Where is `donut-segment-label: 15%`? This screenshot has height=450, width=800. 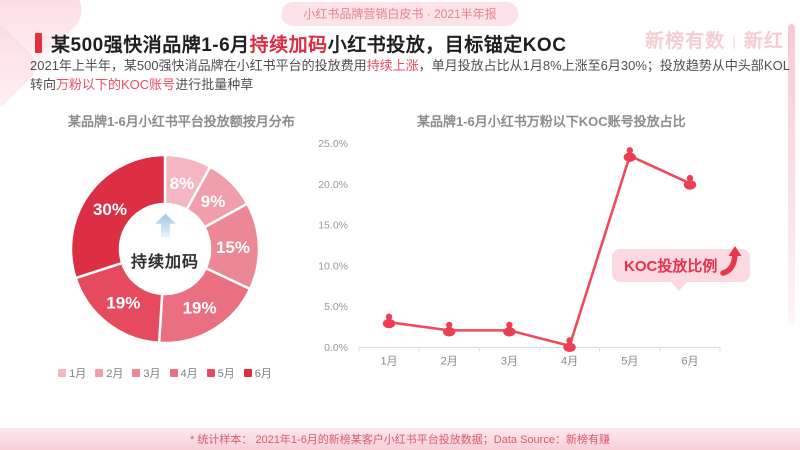
donut-segment-label: 15% is located at coordinates (233, 247).